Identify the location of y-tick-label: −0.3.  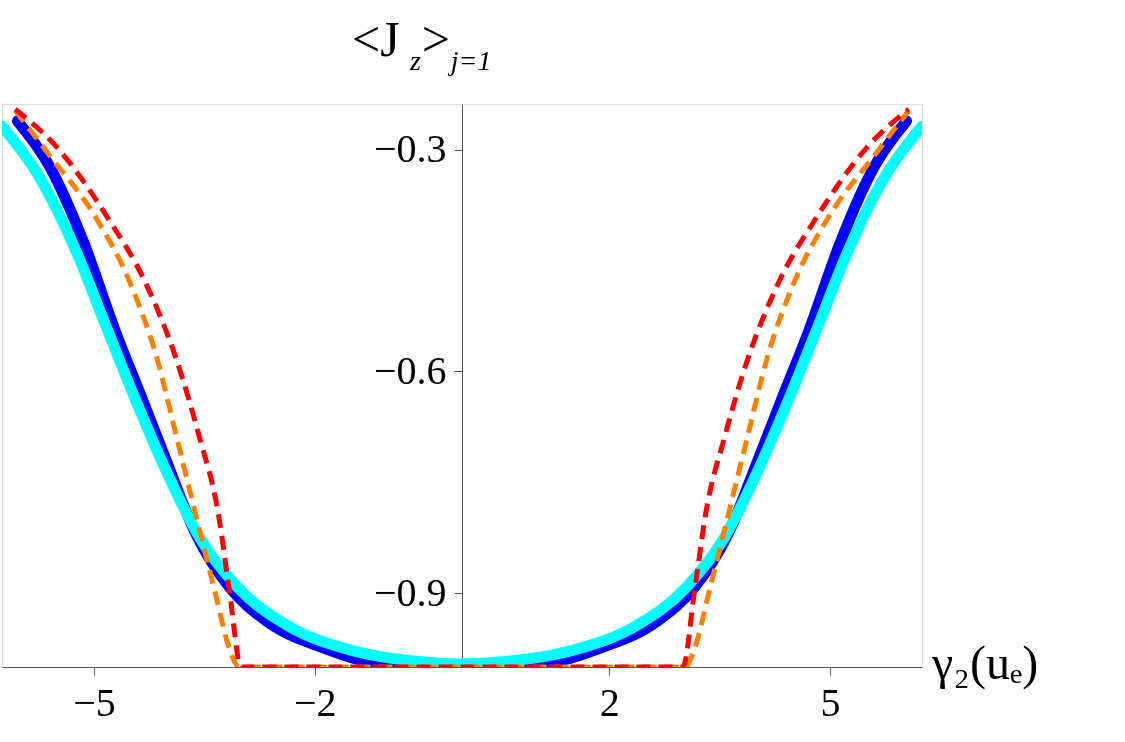
(410, 149).